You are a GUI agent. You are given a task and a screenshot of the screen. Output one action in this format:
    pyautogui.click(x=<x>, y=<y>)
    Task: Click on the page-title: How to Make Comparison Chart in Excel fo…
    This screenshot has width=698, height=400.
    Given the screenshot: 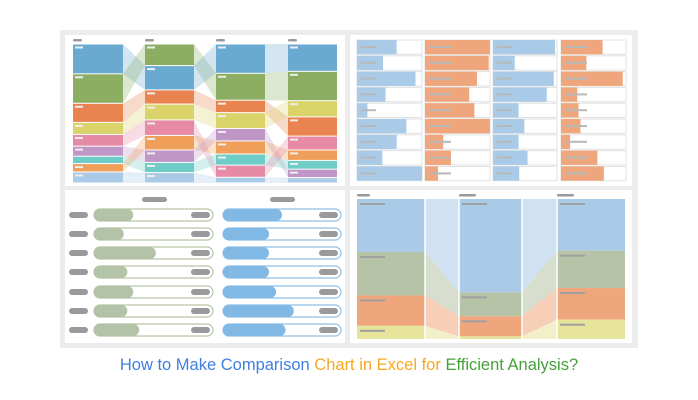 What is the action you would take?
    pyautogui.click(x=349, y=365)
    